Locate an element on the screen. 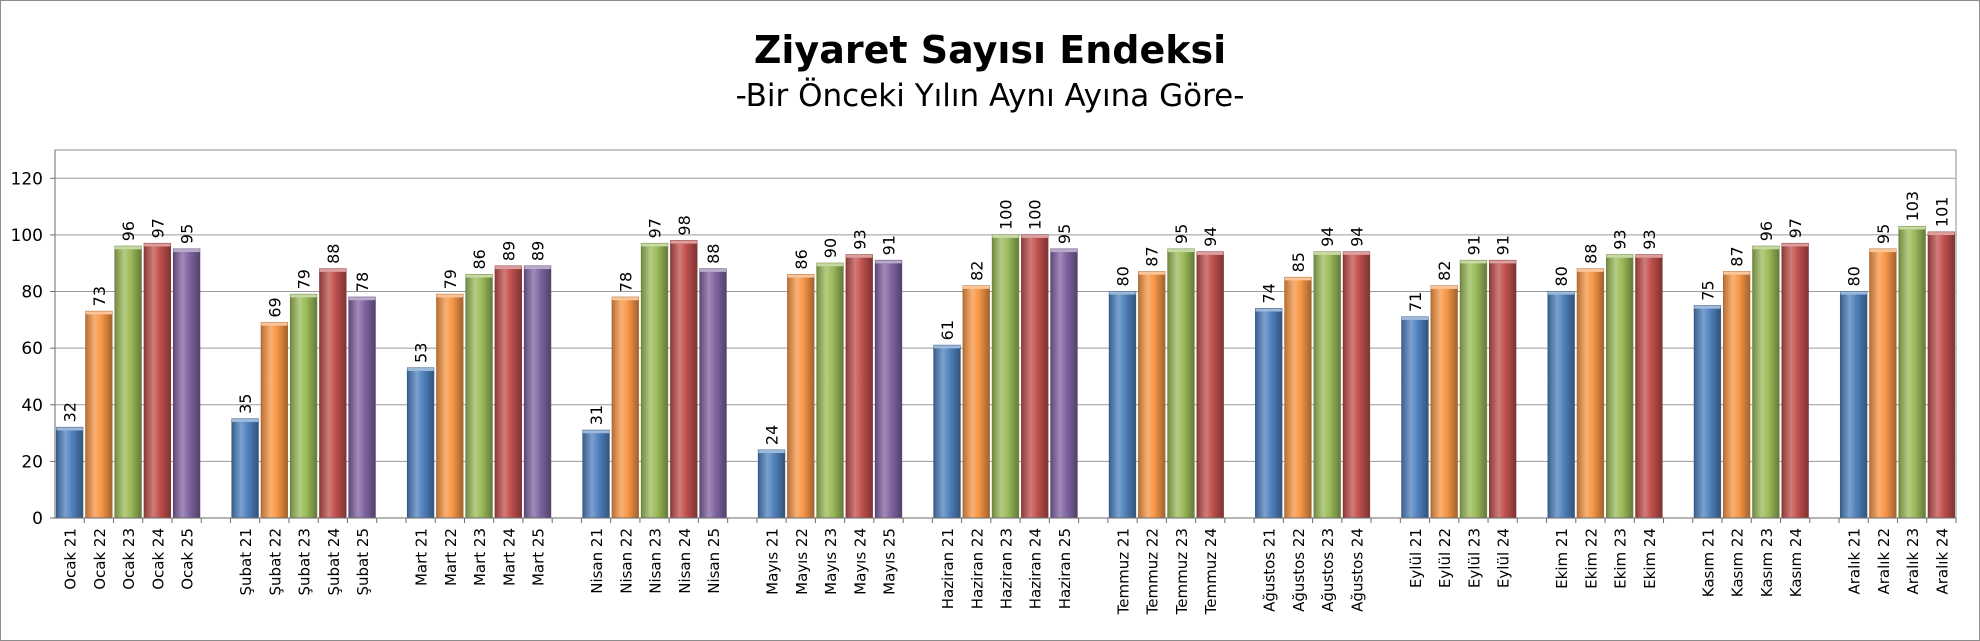  x-tick-label: Mayıs 25 is located at coordinates (890, 561).